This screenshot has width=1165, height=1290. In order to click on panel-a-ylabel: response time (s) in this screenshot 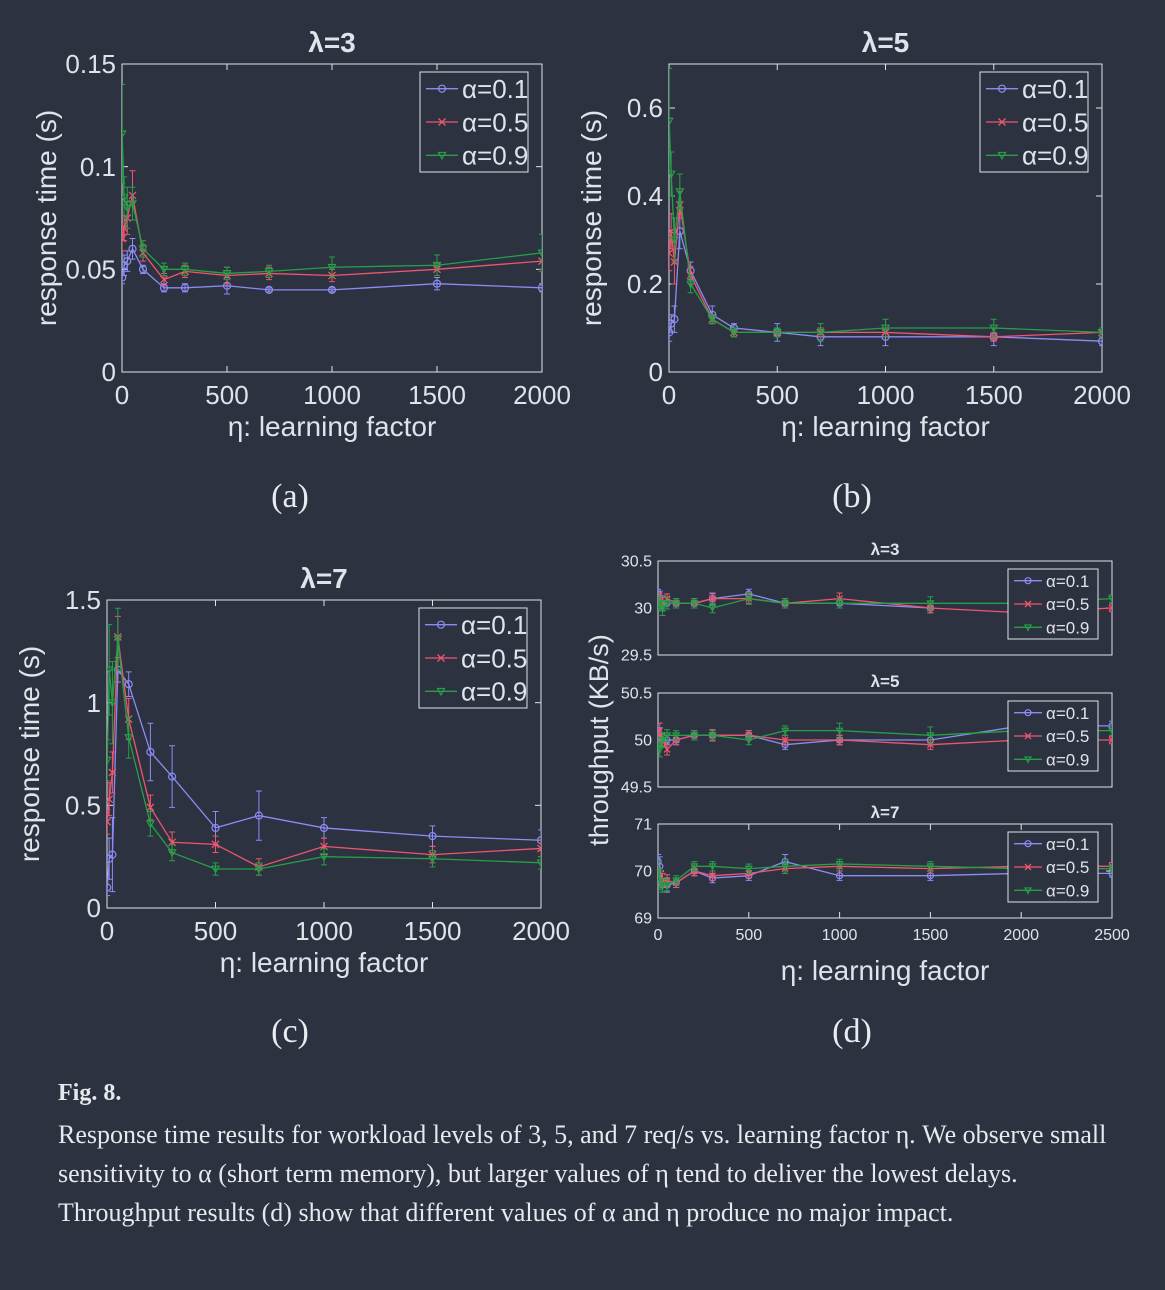, I will do `click(46, 218)`.